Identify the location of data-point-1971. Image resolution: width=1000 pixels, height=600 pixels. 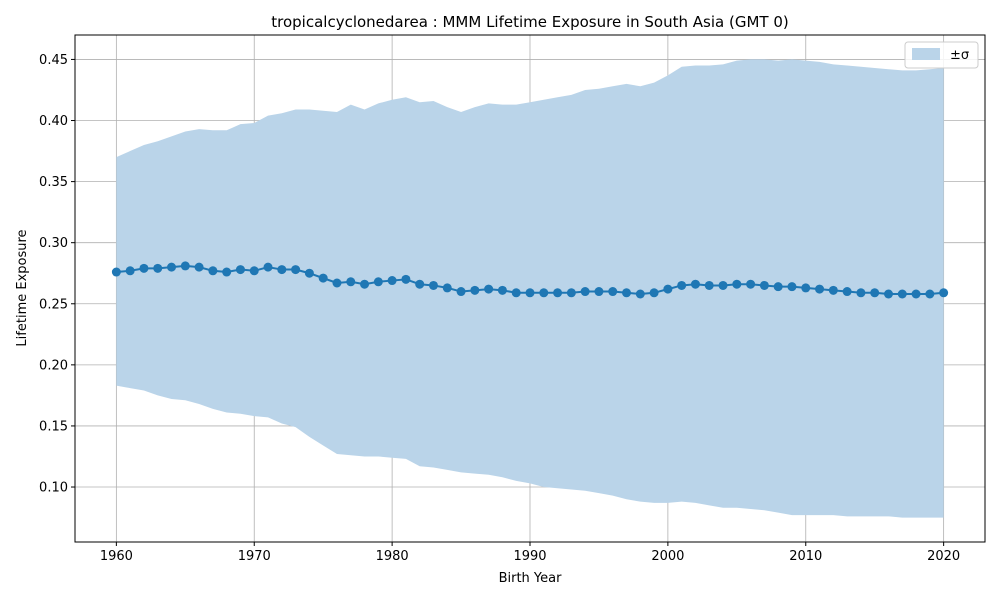
(268, 267).